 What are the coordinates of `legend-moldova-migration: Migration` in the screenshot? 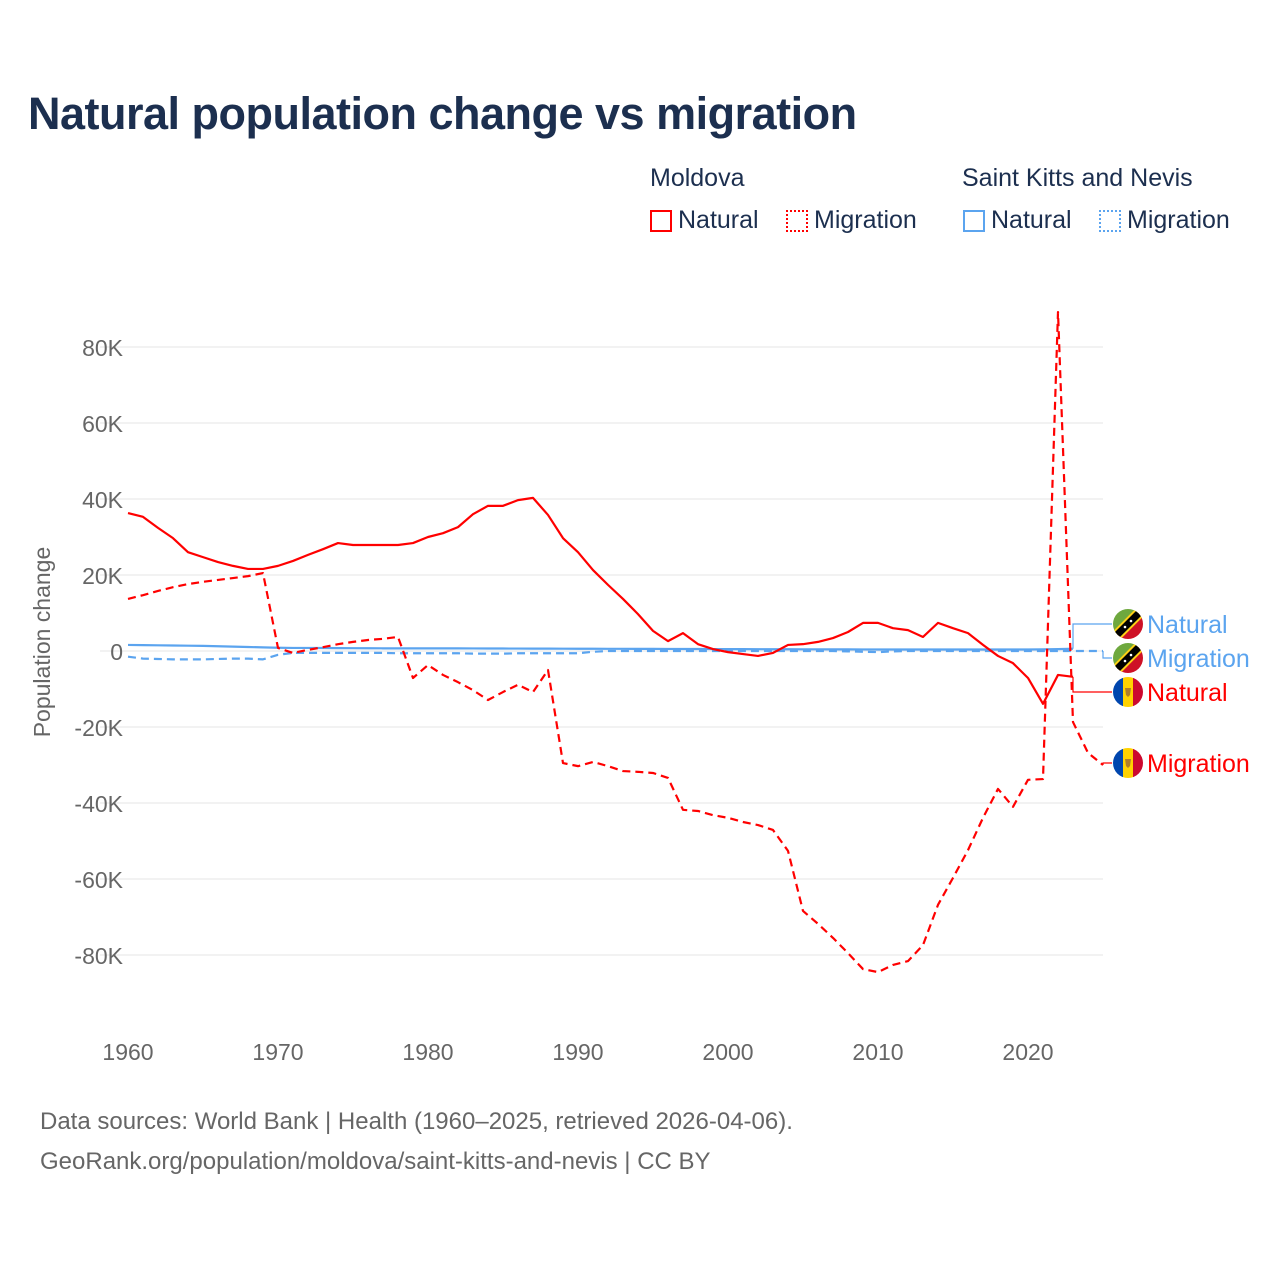 It's located at (851, 220).